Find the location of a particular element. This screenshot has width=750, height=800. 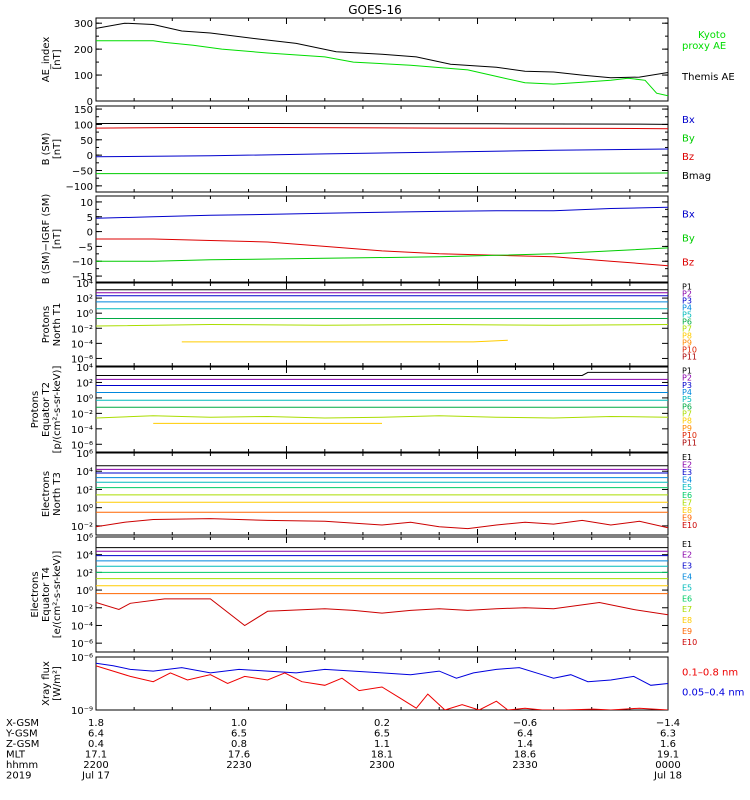

legend-label: Bz is located at coordinates (688, 157).